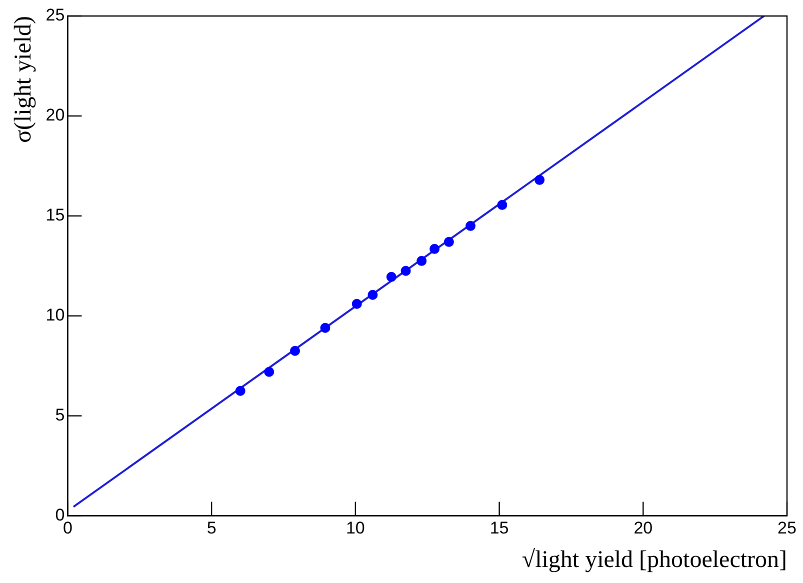 The width and height of the screenshot is (803, 583). I want to click on y-tick-label: 5, so click(60, 415).